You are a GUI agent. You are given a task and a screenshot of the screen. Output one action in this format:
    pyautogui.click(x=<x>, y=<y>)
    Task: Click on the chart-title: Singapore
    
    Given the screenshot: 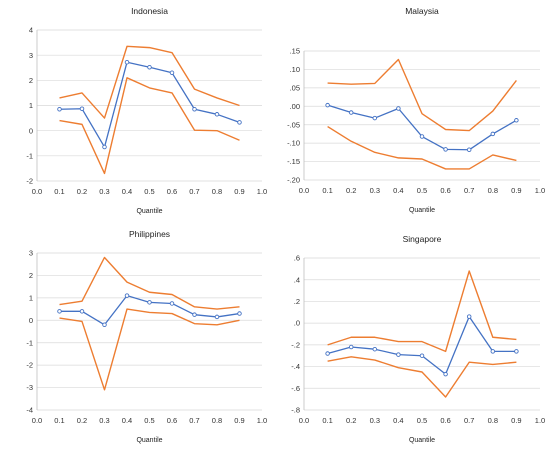 What is the action you would take?
    pyautogui.click(x=422, y=239)
    